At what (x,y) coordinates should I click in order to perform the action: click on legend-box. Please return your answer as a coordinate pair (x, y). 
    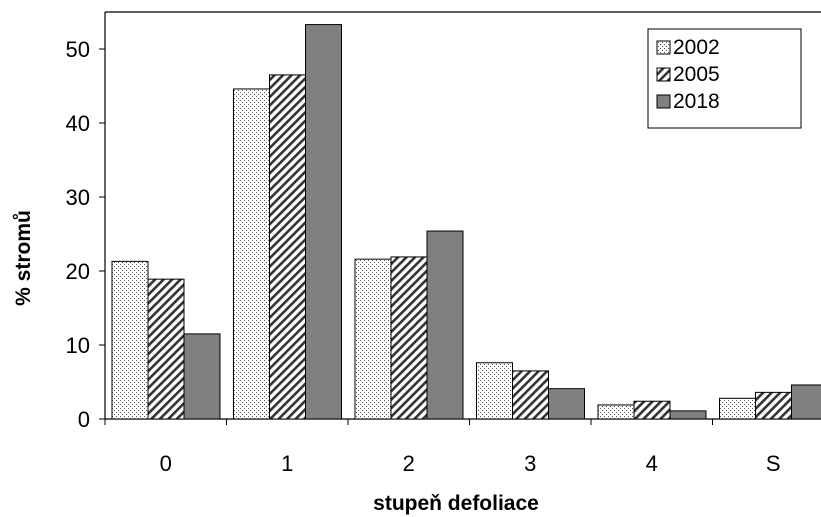
    Looking at the image, I should click on (724, 78).